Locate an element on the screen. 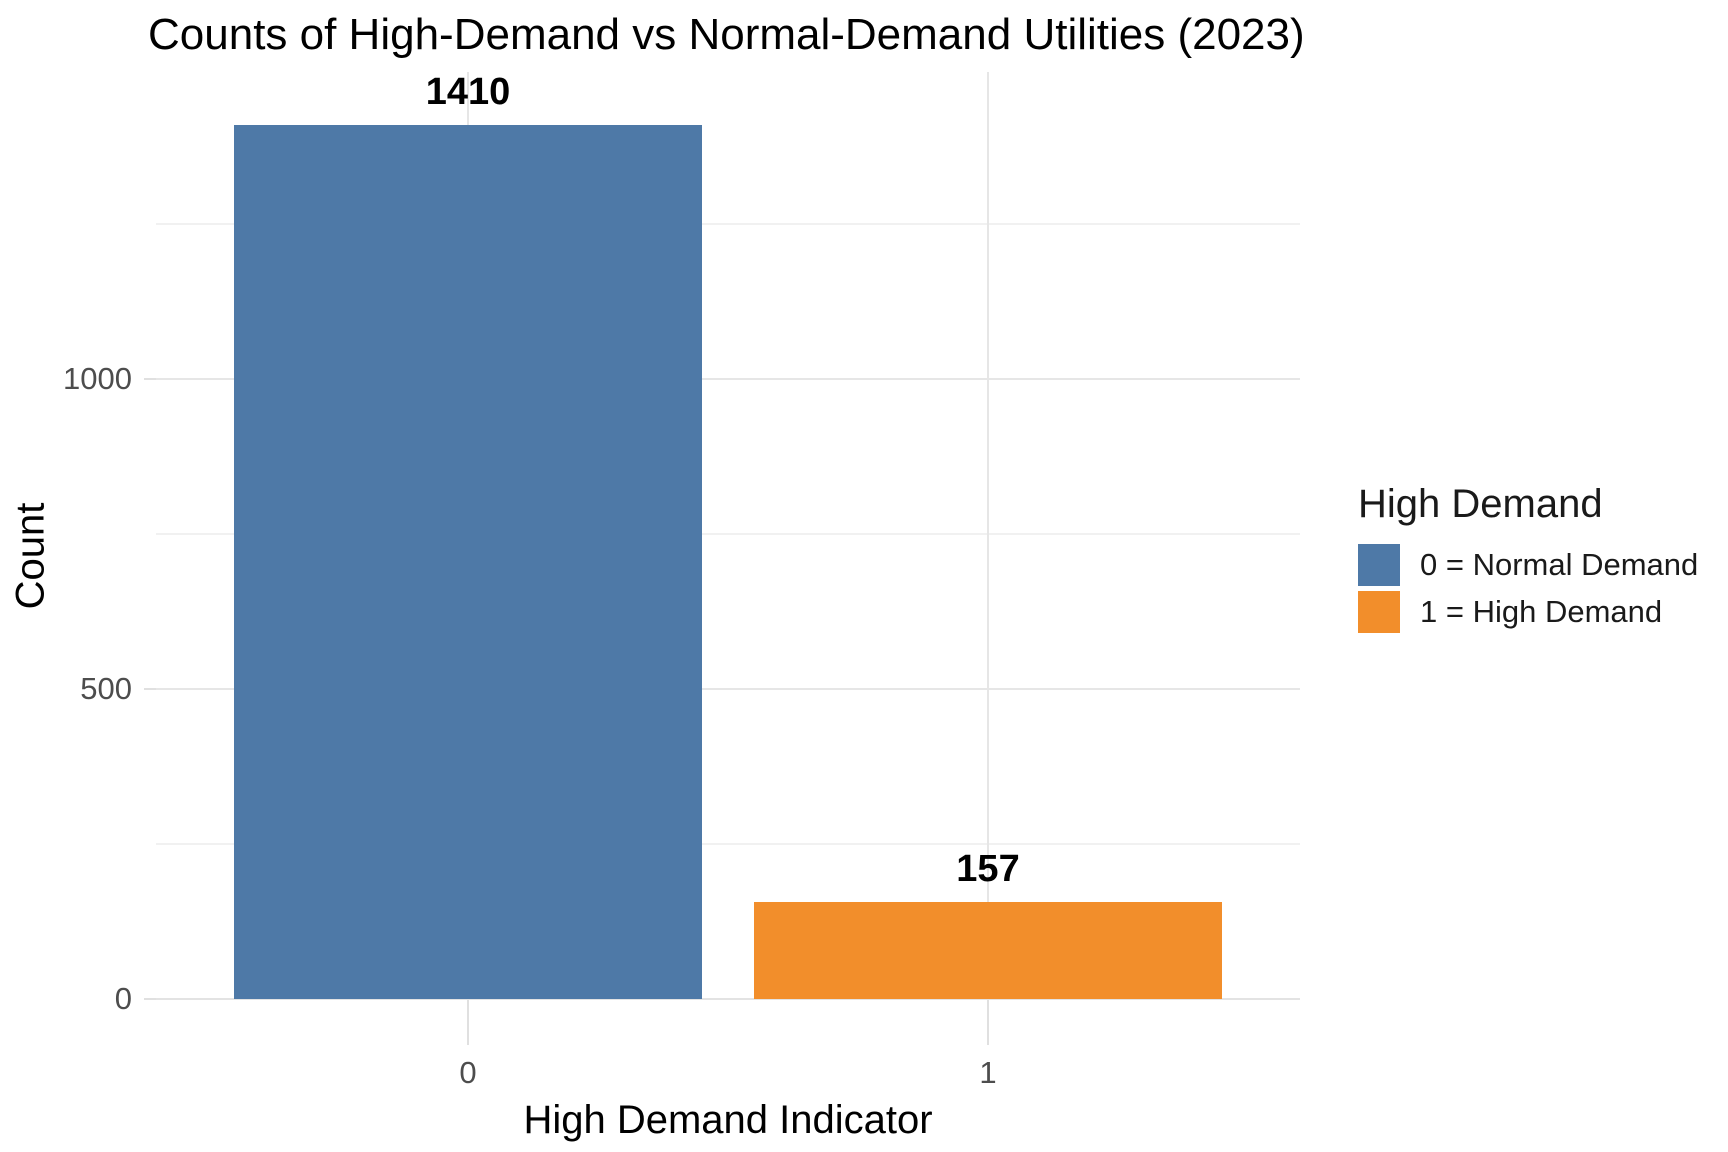 This screenshot has height=1152, width=1728. bar-high-demand is located at coordinates (988, 950).